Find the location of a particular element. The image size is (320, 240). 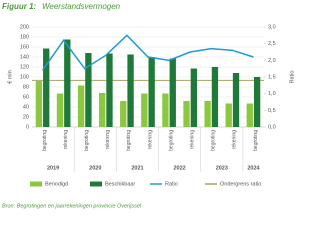

y2-axis-label: Ratio is located at coordinates (292, 77).